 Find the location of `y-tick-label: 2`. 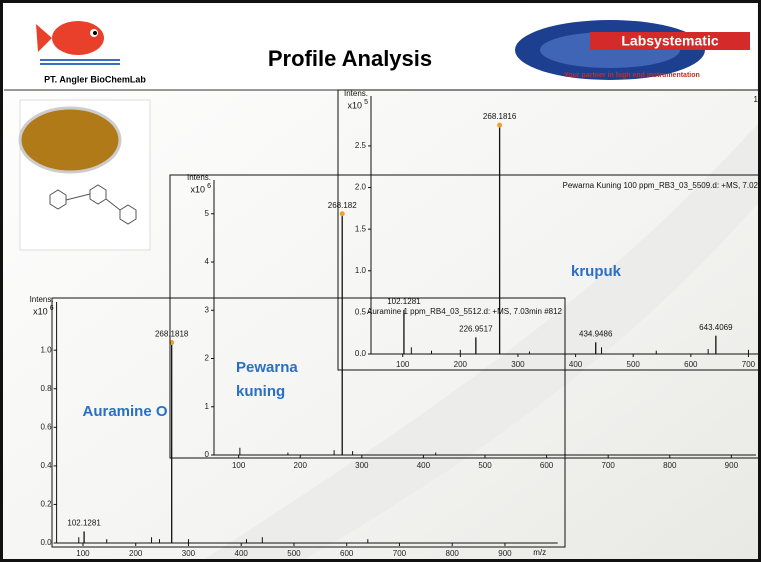

y-tick-label: 2 is located at coordinates (207, 358).